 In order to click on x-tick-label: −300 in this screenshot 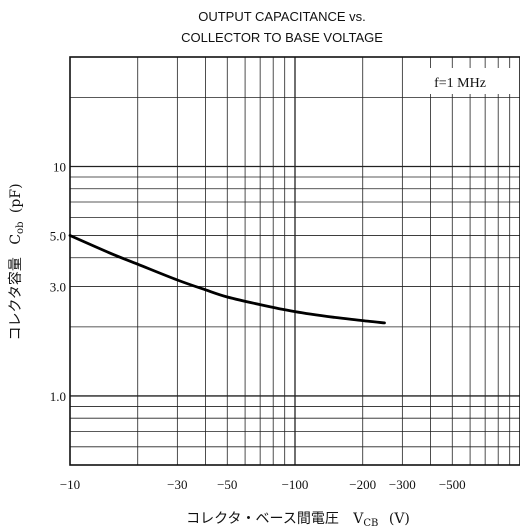, I will do `click(402, 484)`.